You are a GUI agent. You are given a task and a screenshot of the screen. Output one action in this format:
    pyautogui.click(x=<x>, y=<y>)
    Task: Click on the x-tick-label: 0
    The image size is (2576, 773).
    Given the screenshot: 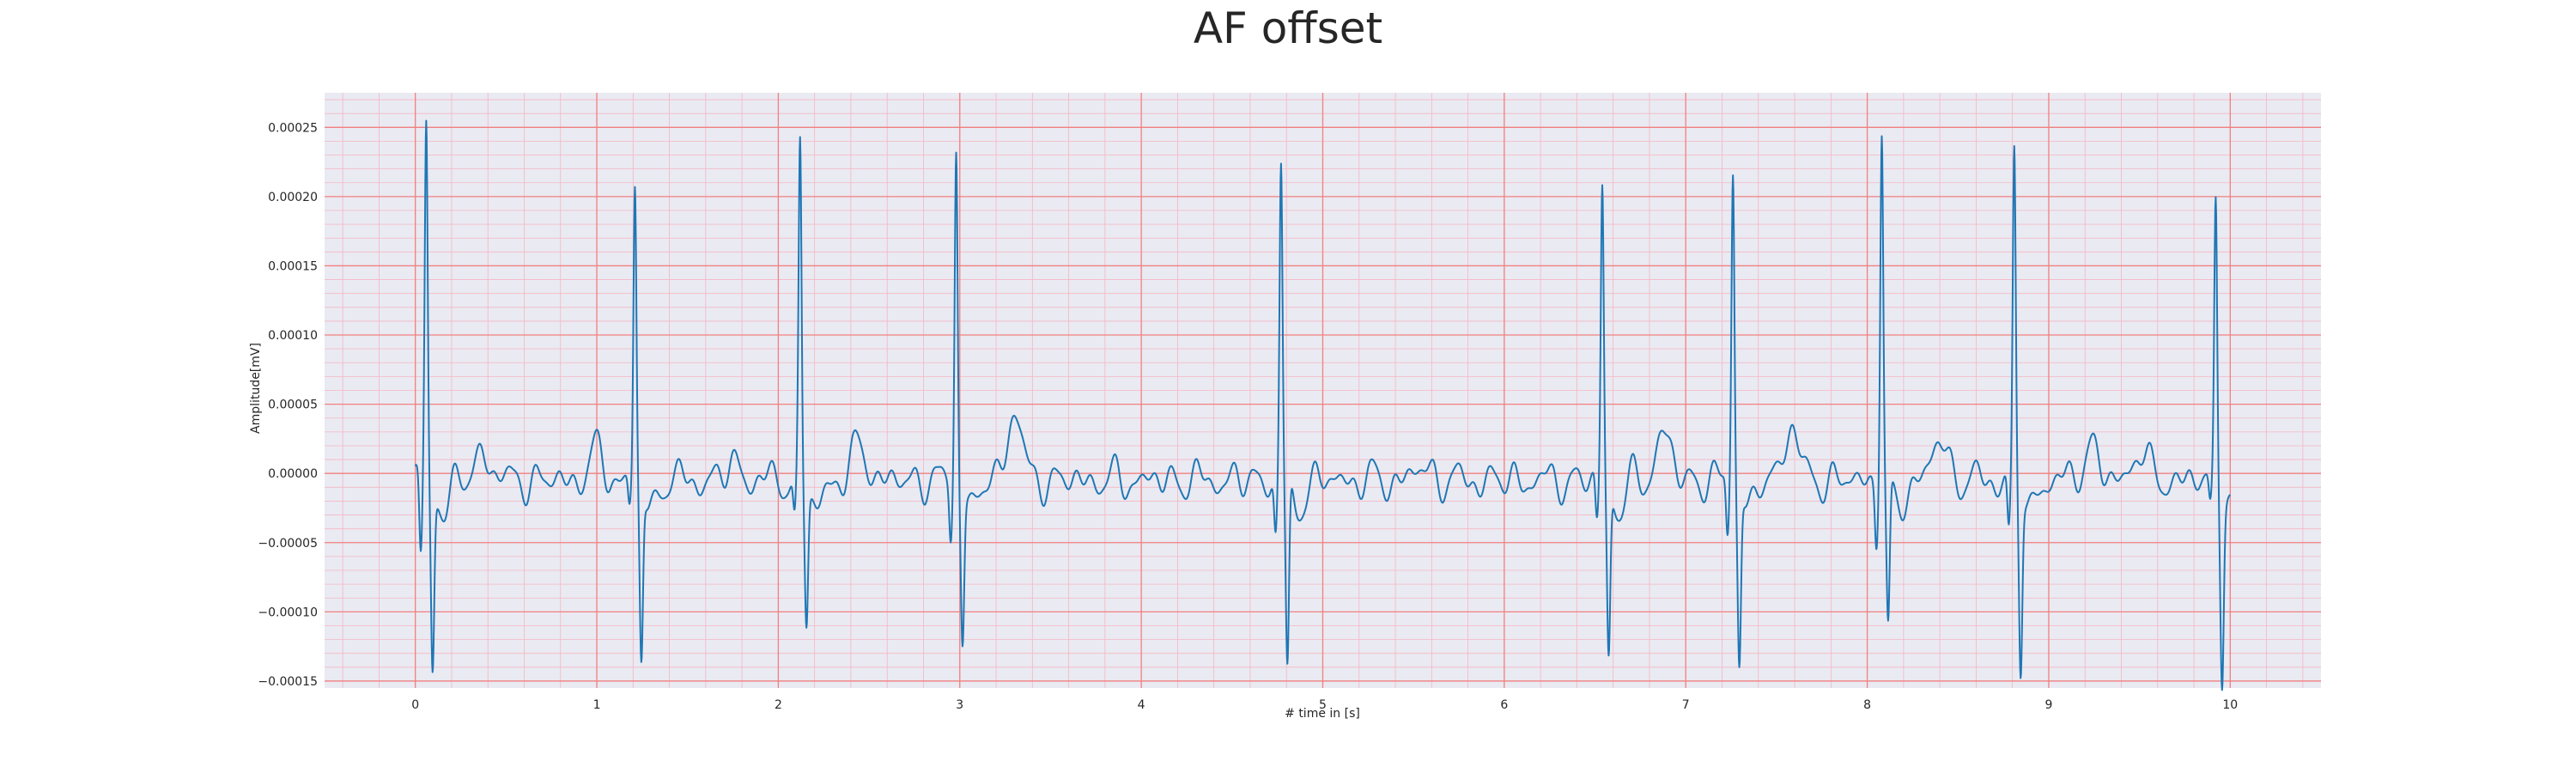 What is the action you would take?
    pyautogui.click(x=415, y=705)
    